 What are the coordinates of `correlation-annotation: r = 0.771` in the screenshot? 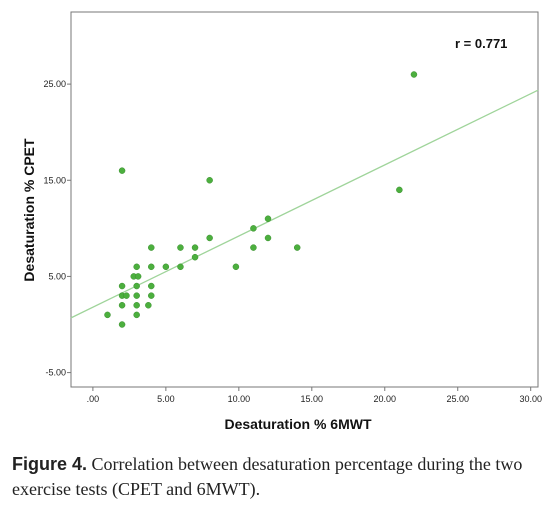 It's located at (481, 43).